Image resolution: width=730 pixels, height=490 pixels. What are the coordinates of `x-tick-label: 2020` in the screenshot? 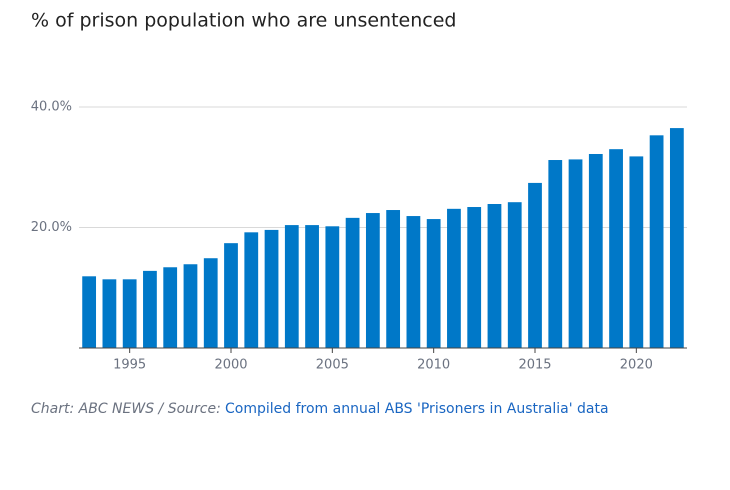 It's located at (636, 365).